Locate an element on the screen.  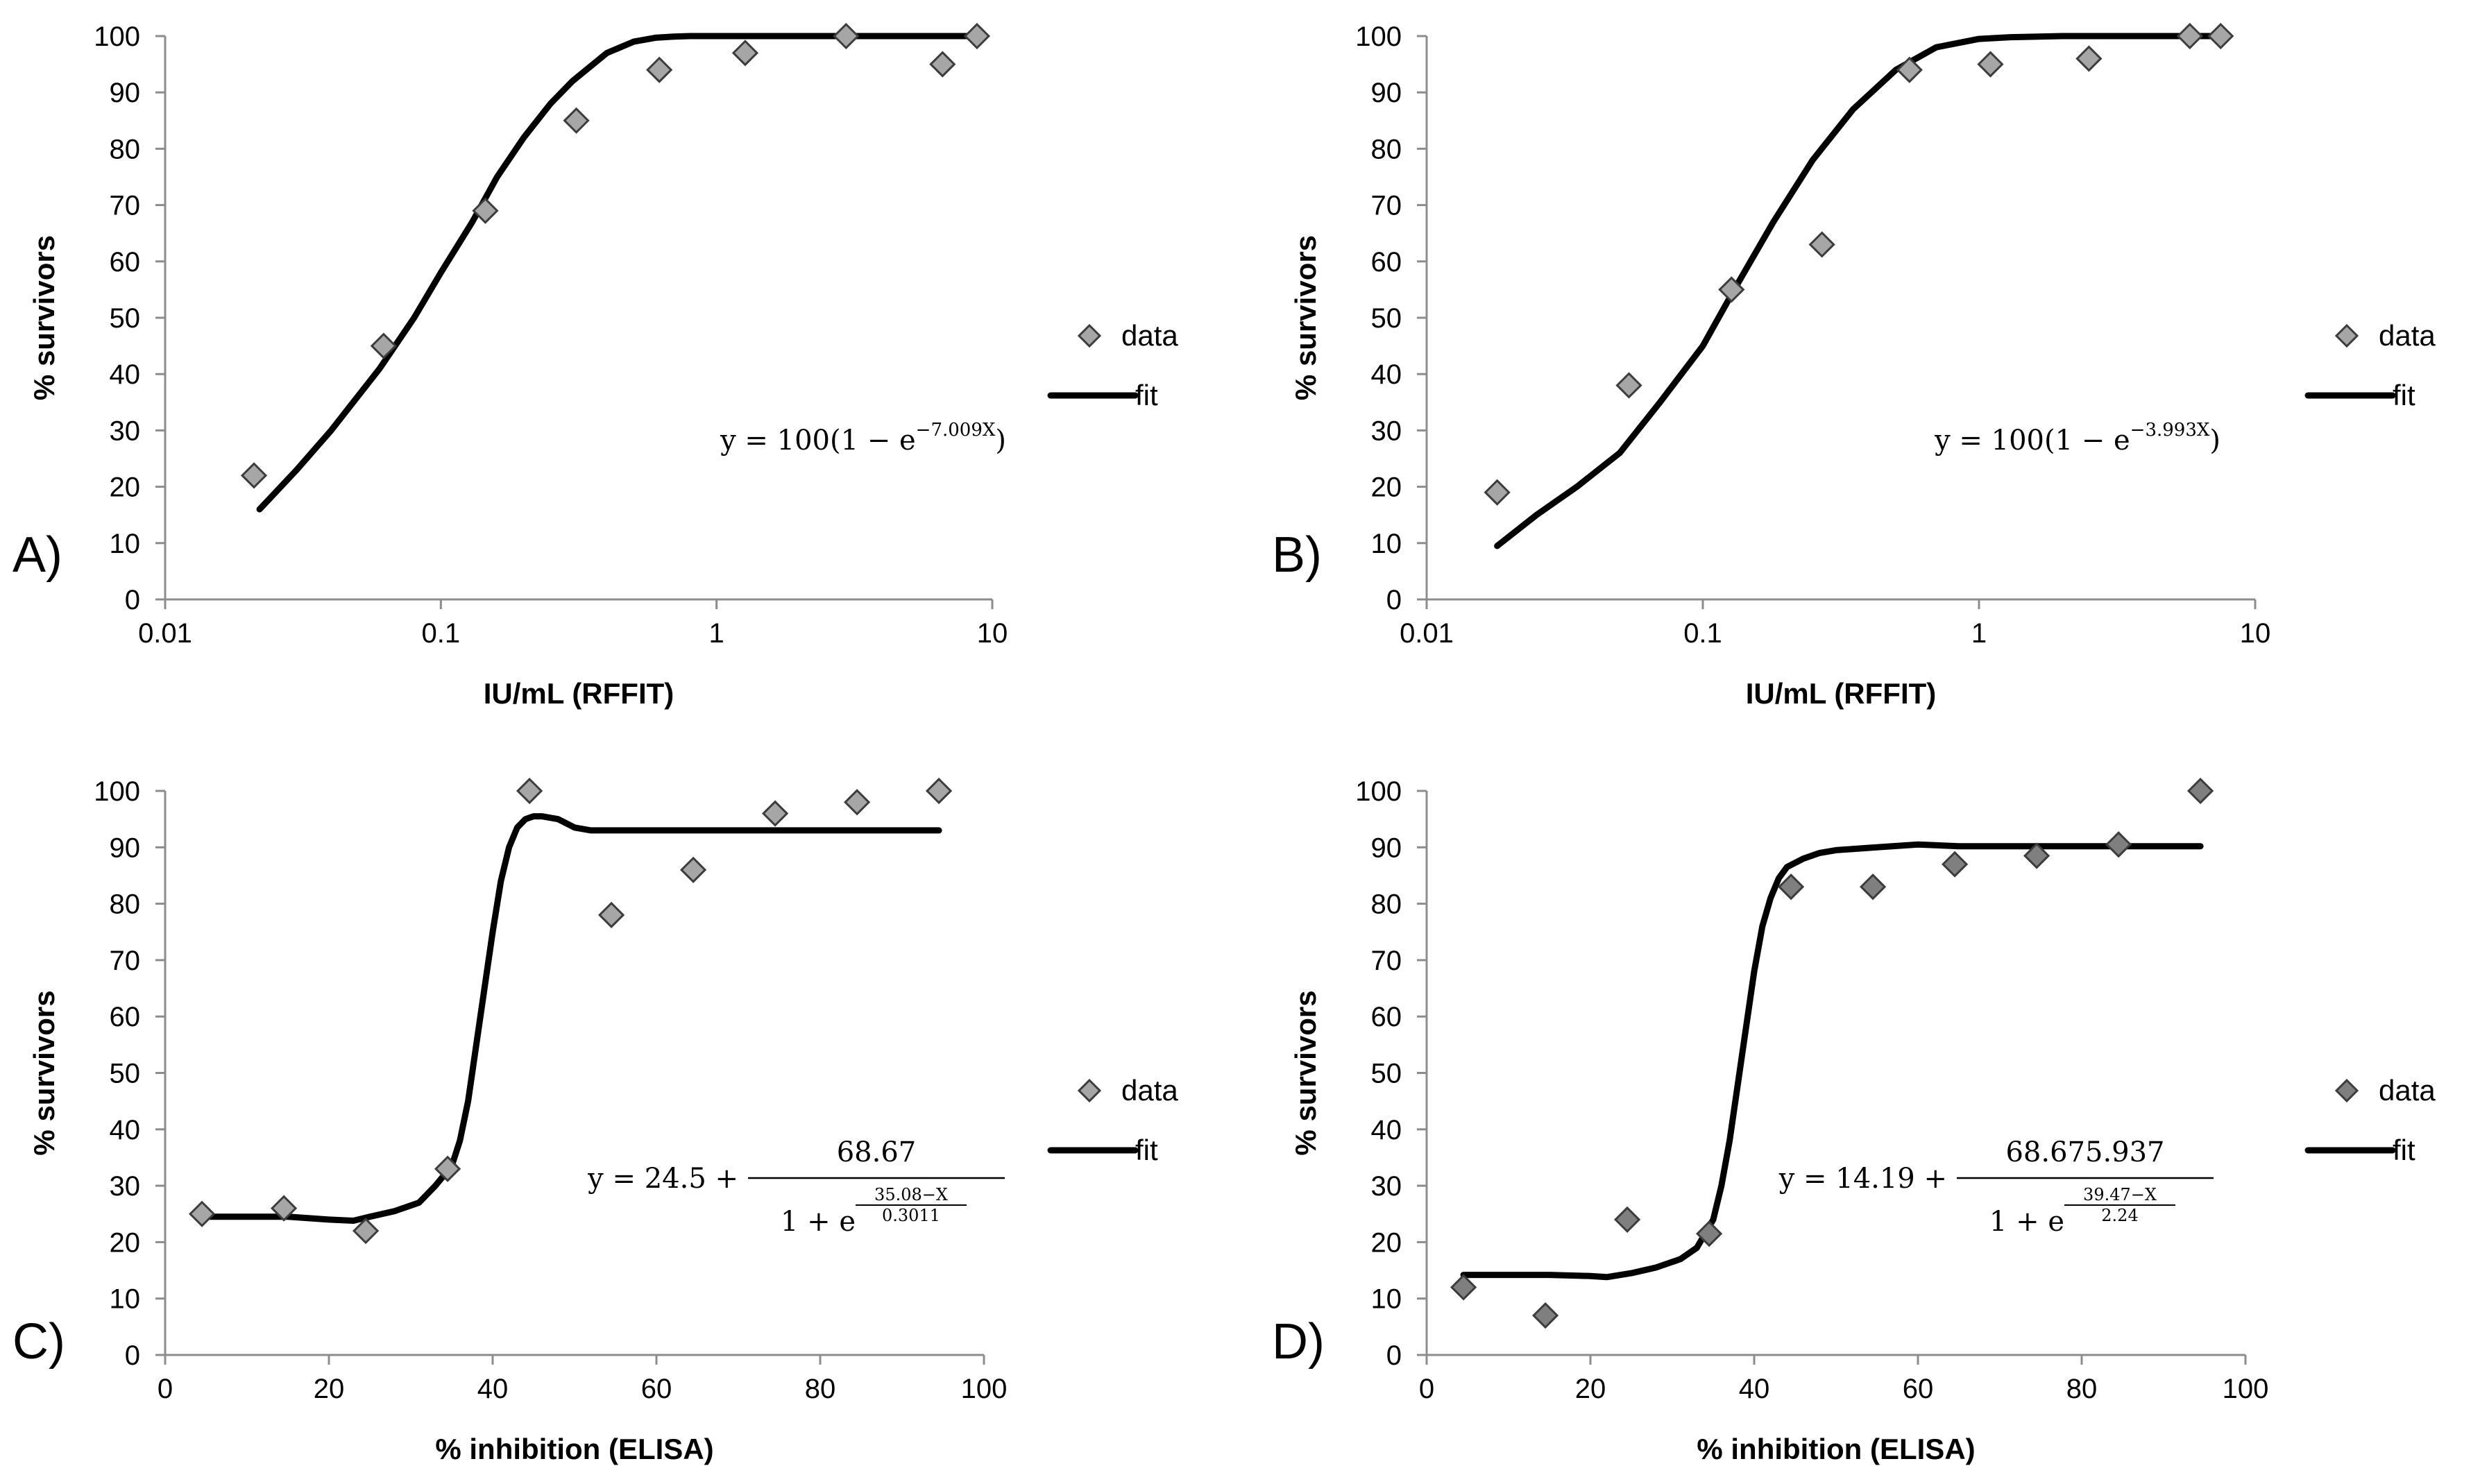
x-tick-label: 0.1 is located at coordinates (1702, 633).